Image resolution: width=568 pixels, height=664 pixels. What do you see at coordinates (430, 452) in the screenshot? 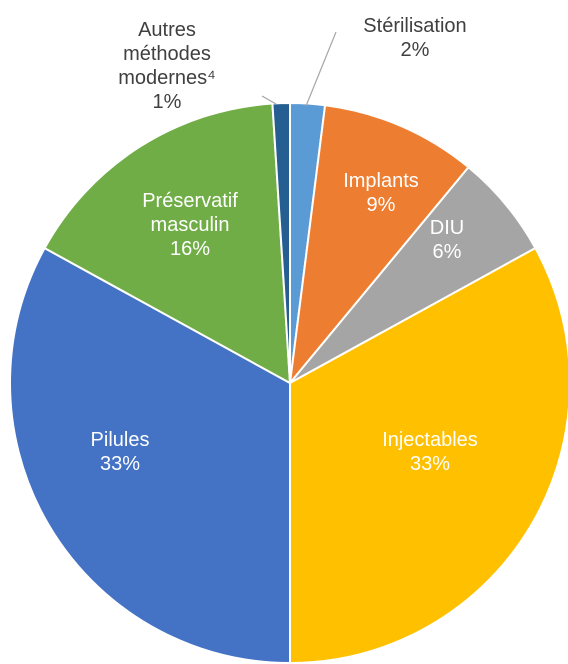
I see `slice-label: Injectables 33%` at bounding box center [430, 452].